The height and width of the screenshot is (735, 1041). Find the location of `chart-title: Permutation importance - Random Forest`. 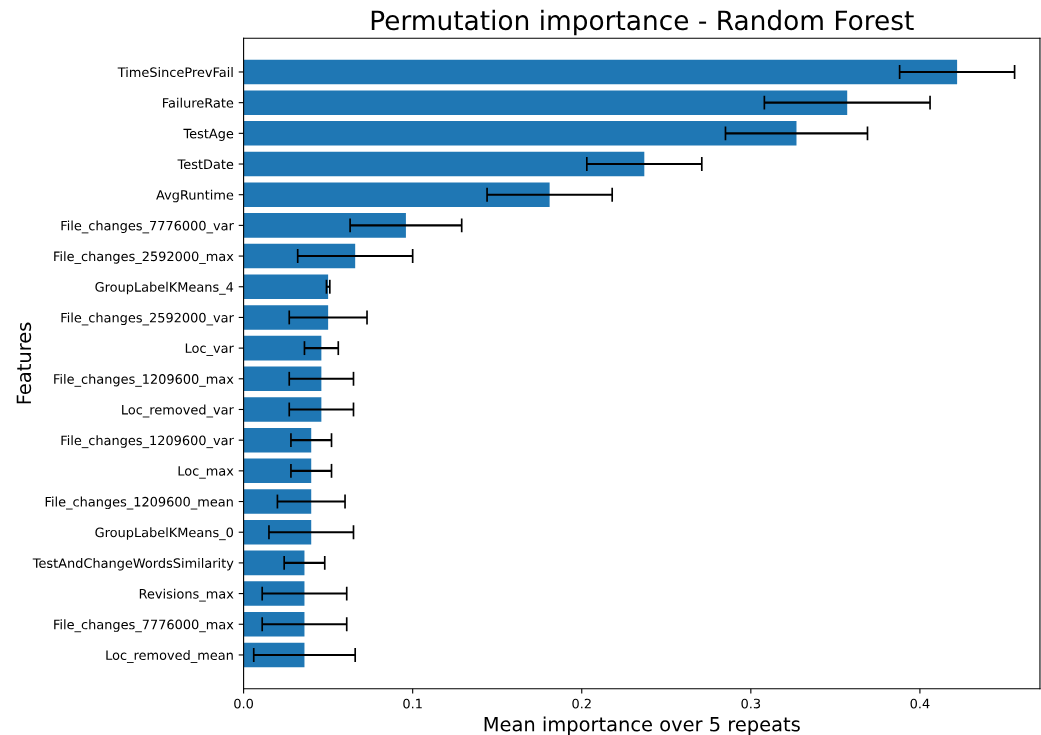

chart-title: Permutation importance - Random Forest is located at coordinates (642, 22).